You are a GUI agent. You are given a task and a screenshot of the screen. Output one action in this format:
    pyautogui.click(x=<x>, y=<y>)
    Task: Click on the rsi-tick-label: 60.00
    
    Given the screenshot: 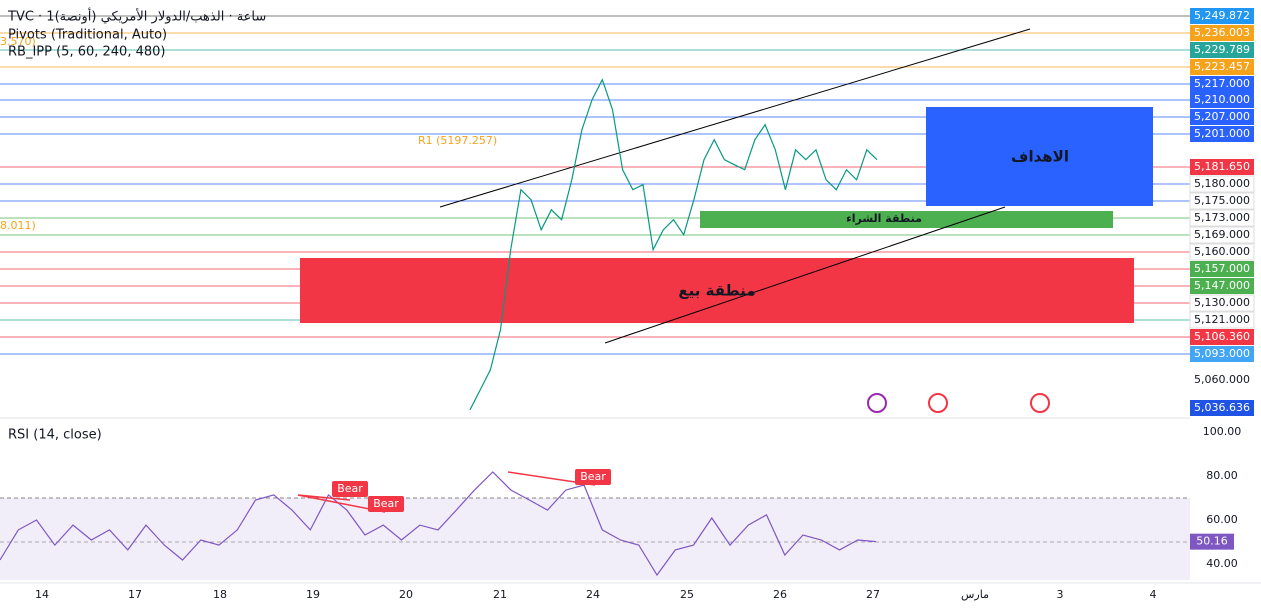 What is the action you would take?
    pyautogui.click(x=1222, y=519)
    